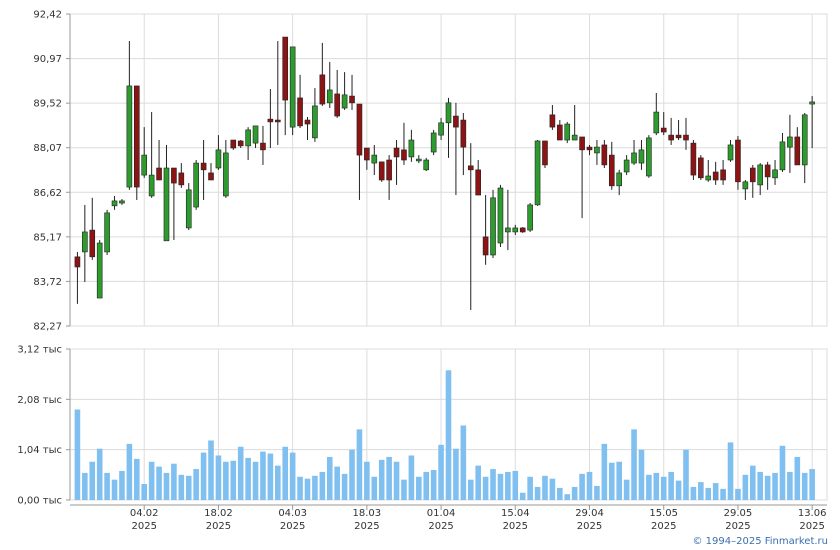  What do you see at coordinates (39, 501) in the screenshot?
I see `y-tick-label: 0,00 тыс` at bounding box center [39, 501].